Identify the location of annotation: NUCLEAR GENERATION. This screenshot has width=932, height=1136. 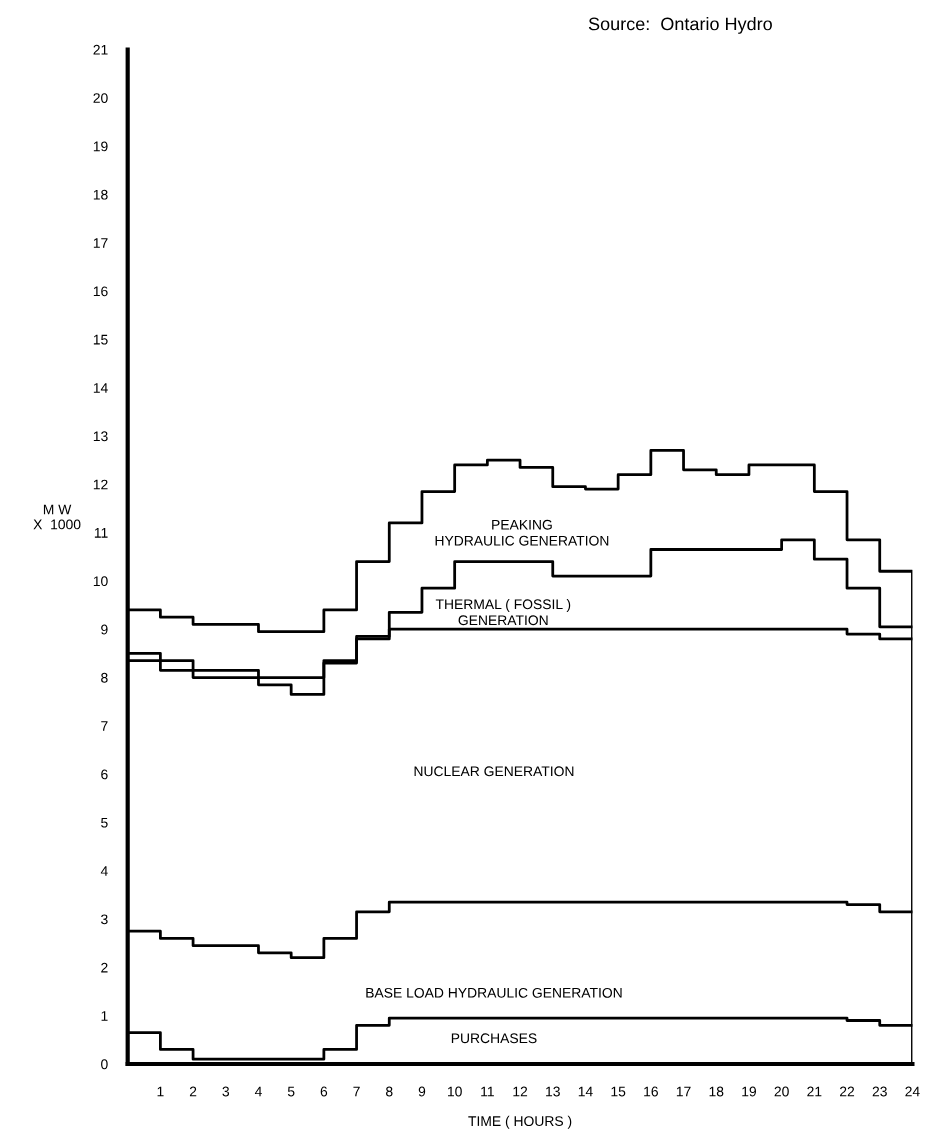
(494, 771).